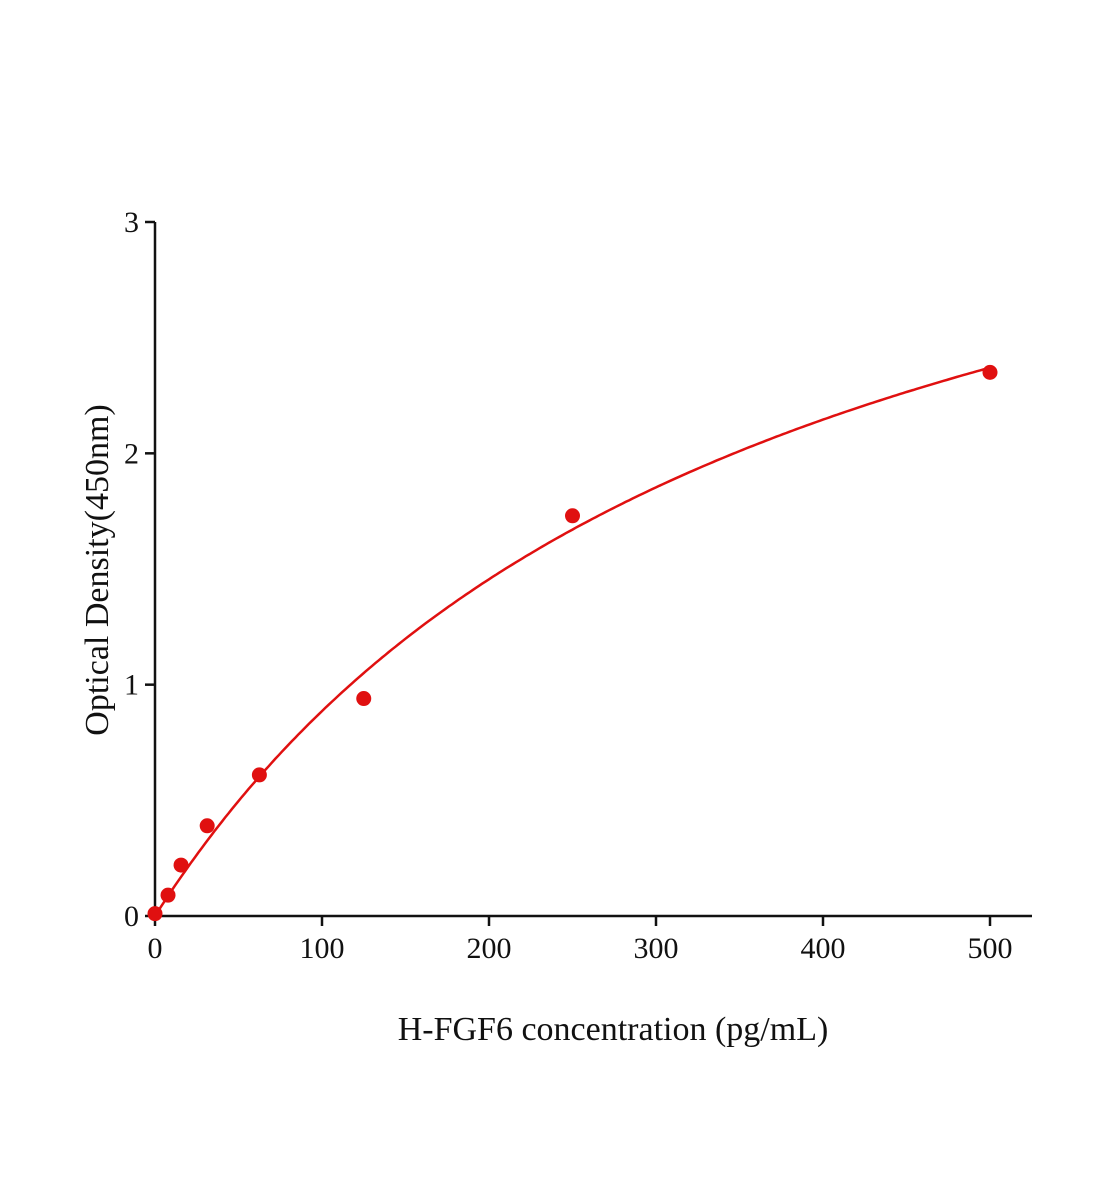  What do you see at coordinates (489, 948) in the screenshot?
I see `x-tick-label: 200` at bounding box center [489, 948].